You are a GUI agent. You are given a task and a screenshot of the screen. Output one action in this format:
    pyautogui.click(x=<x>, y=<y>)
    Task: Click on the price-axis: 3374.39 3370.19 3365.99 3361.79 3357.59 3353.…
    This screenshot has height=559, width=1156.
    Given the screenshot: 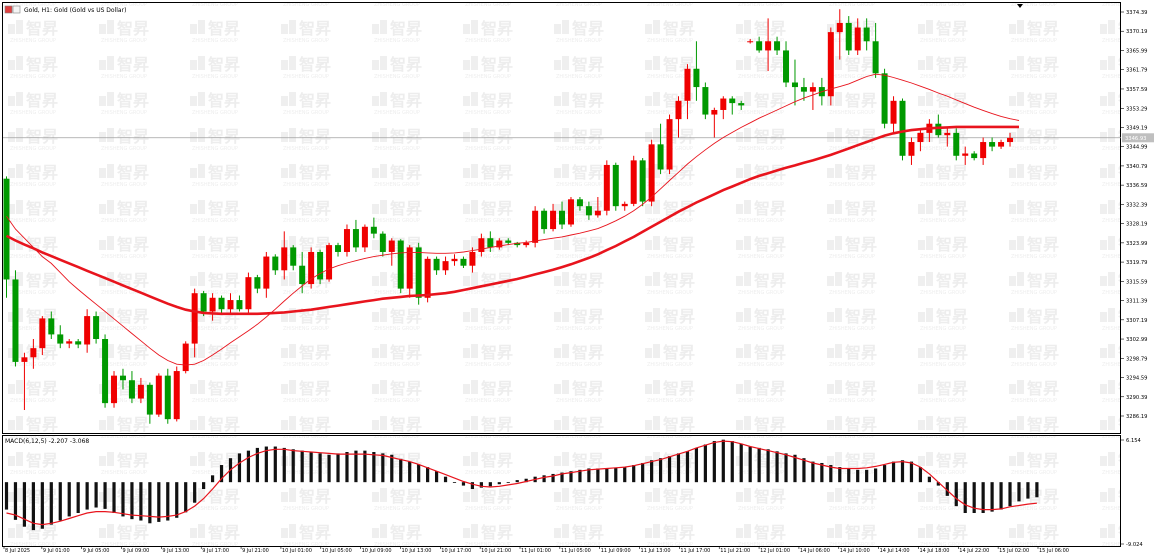 What is the action you would take?
    pyautogui.click(x=1134, y=215)
    